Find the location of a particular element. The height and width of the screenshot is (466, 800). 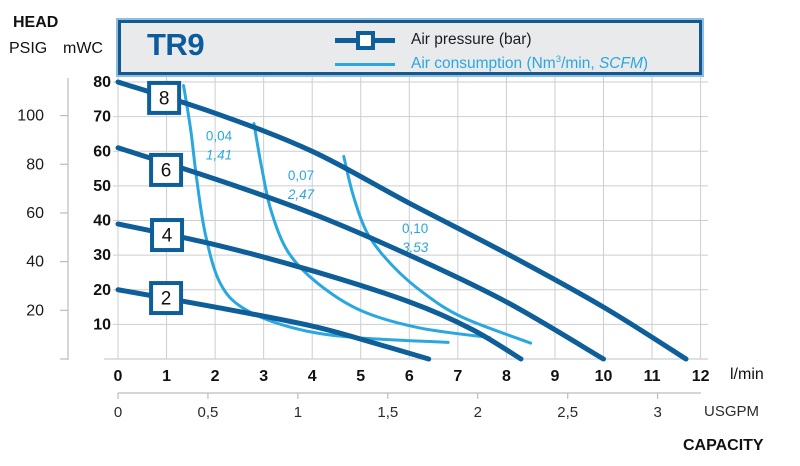

lmin-tick-label: 4 is located at coordinates (312, 376).